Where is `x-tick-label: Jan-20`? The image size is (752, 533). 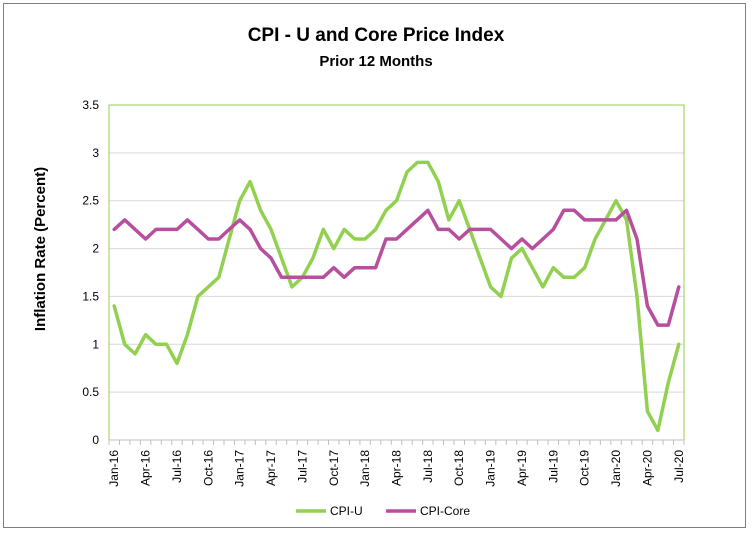 x-tick-label: Jan-20 is located at coordinates (616, 468).